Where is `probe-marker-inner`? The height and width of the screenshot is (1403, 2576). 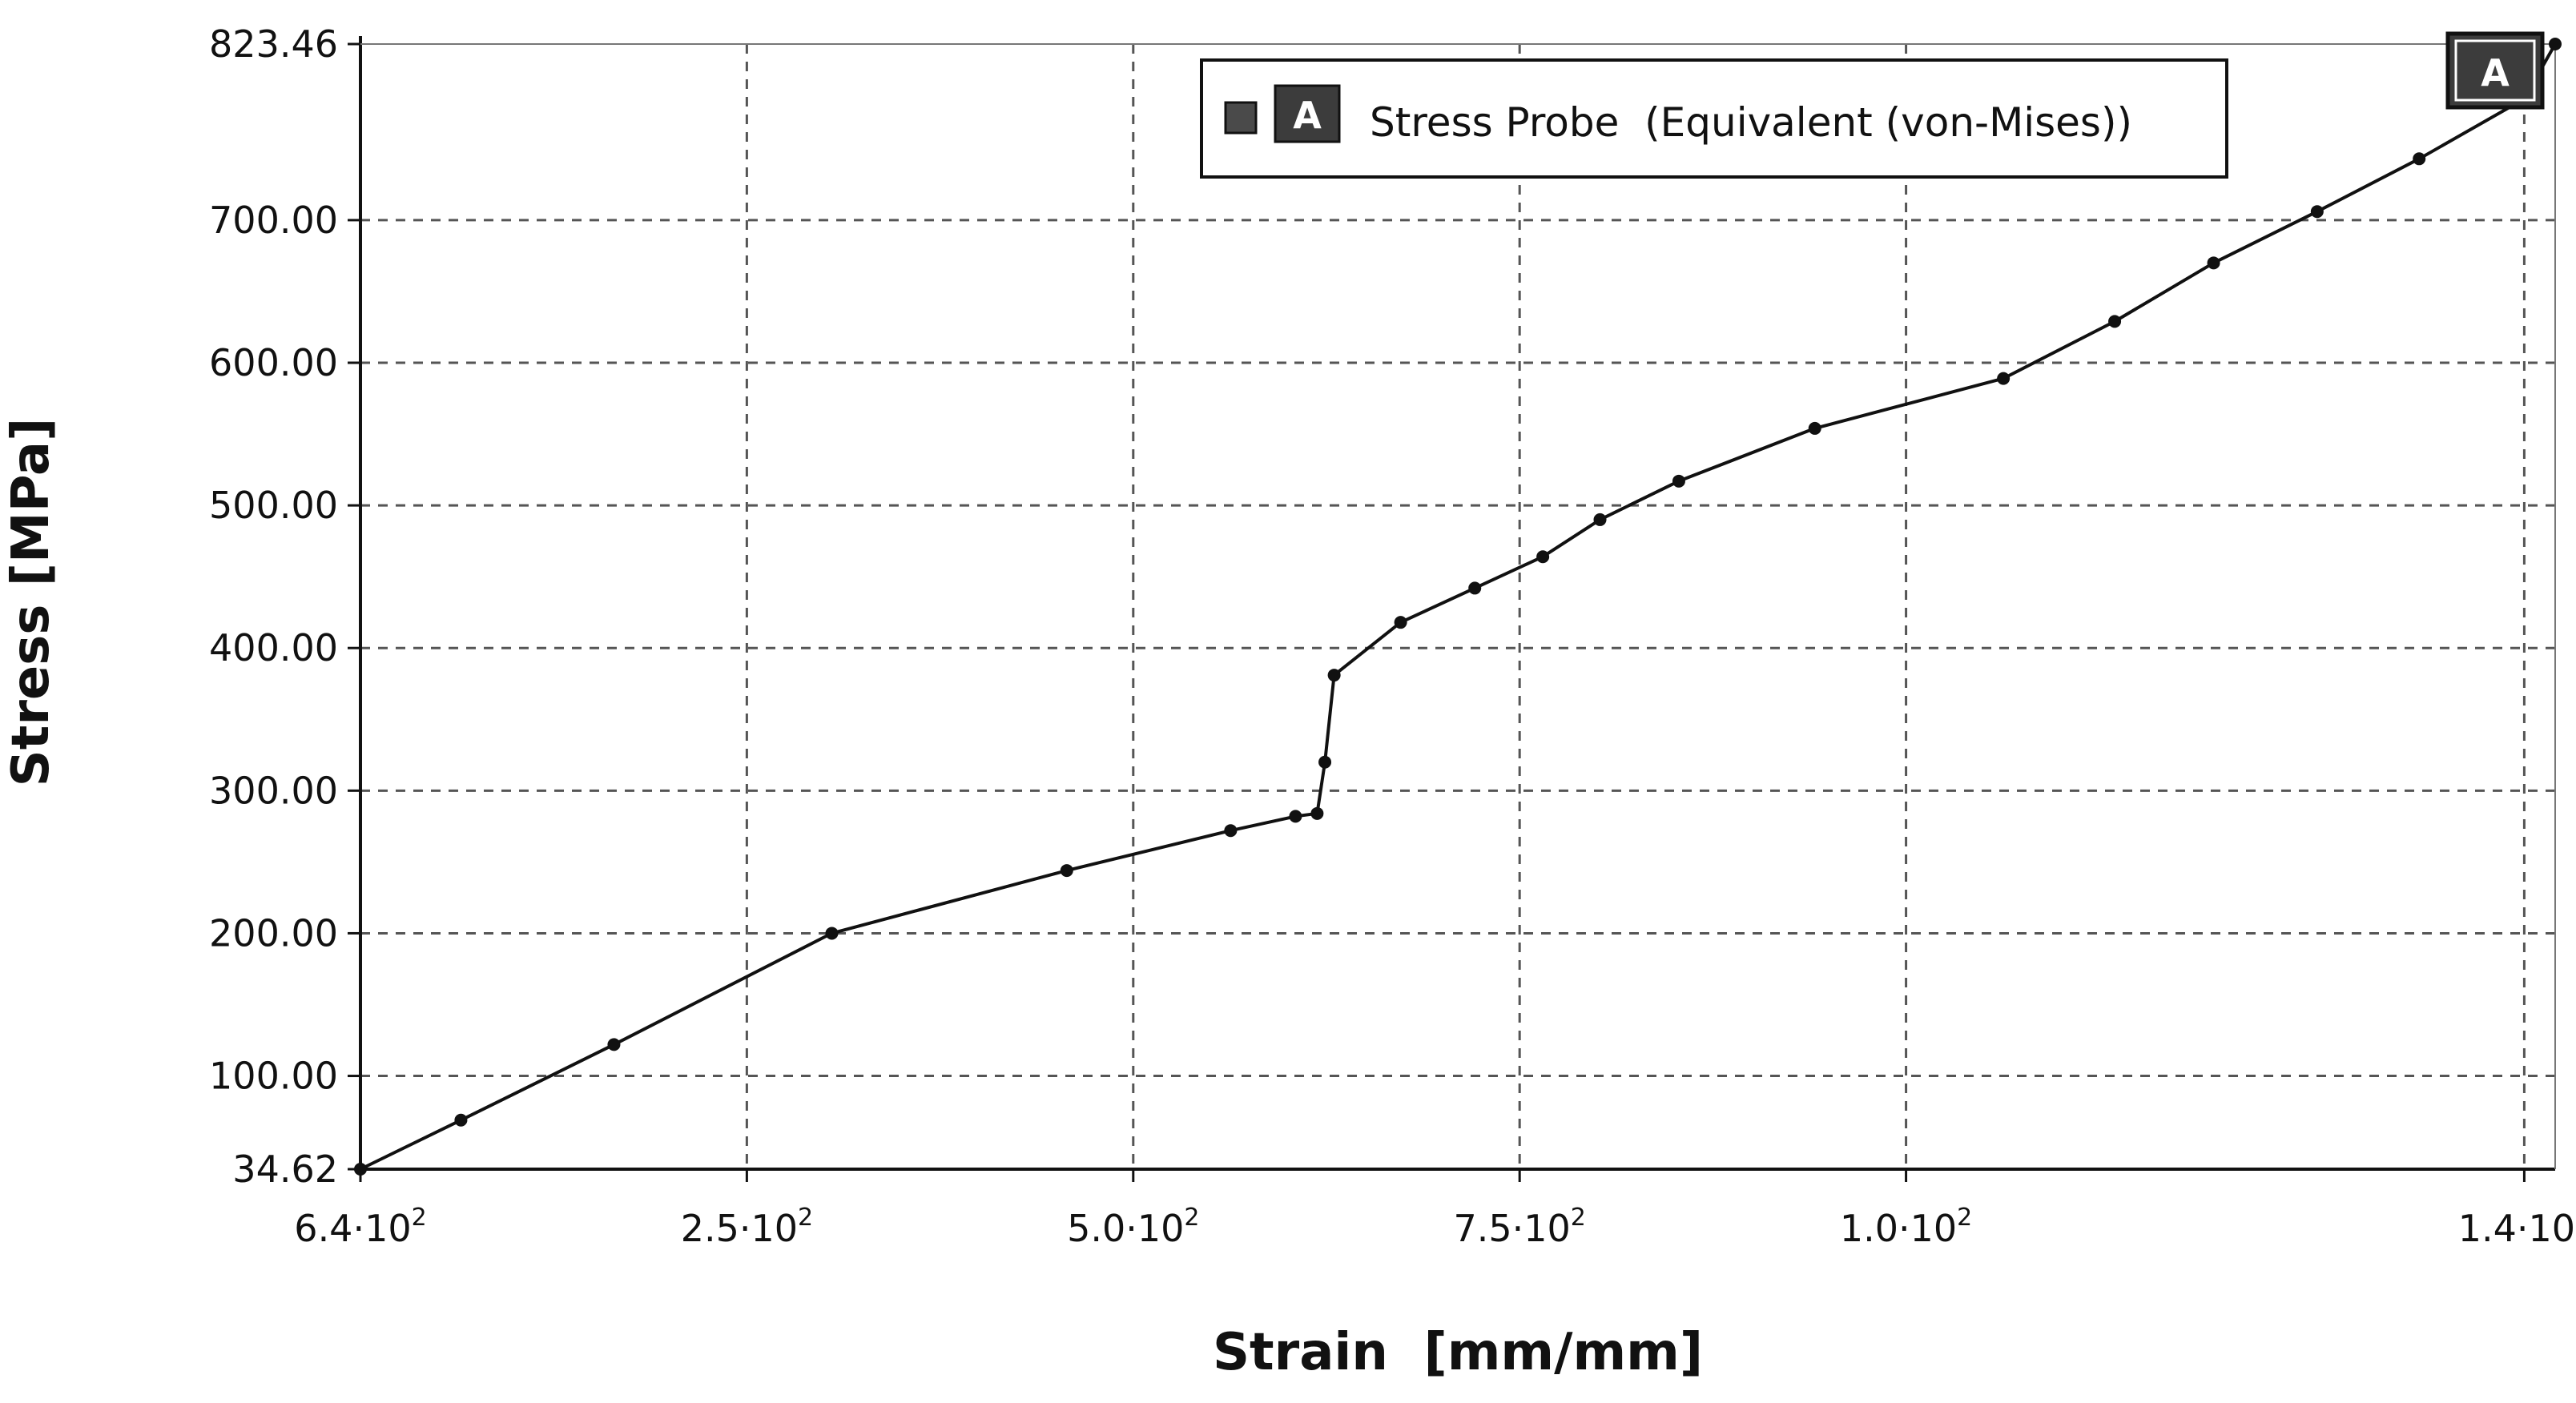
probe-marker-inner is located at coordinates (2495, 70).